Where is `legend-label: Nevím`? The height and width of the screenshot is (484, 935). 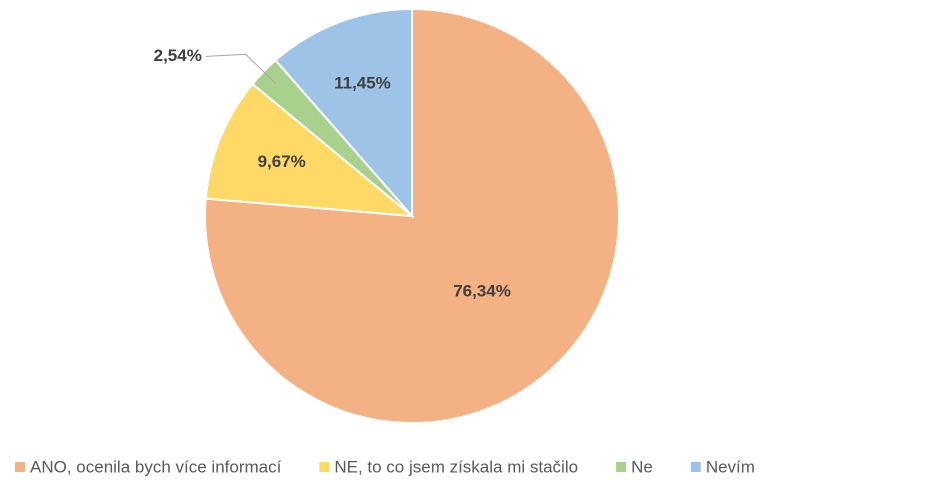 legend-label: Nevím is located at coordinates (730, 466).